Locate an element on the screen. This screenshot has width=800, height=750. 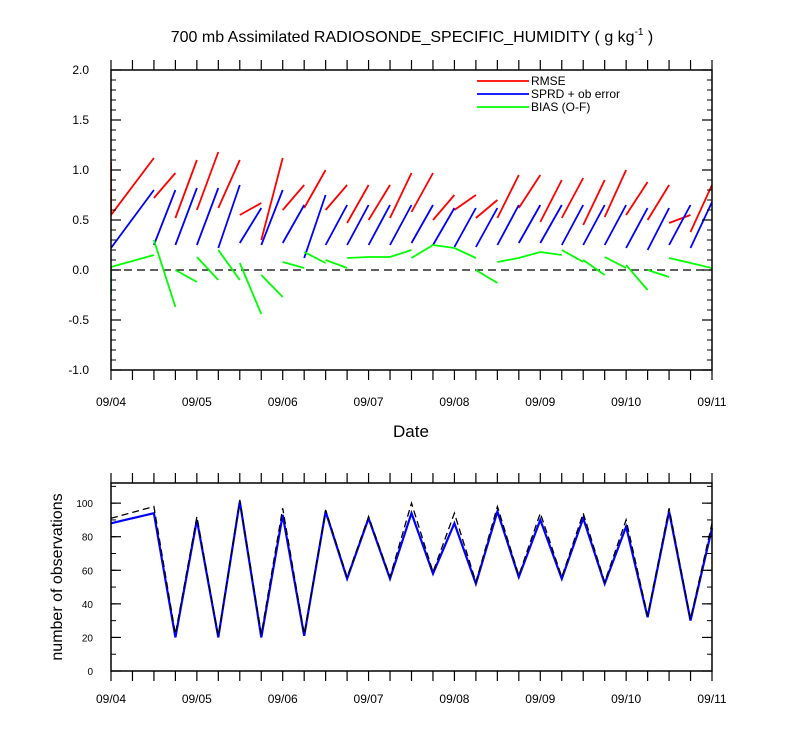
y-tick-label: 0.0 is located at coordinates (80, 270).